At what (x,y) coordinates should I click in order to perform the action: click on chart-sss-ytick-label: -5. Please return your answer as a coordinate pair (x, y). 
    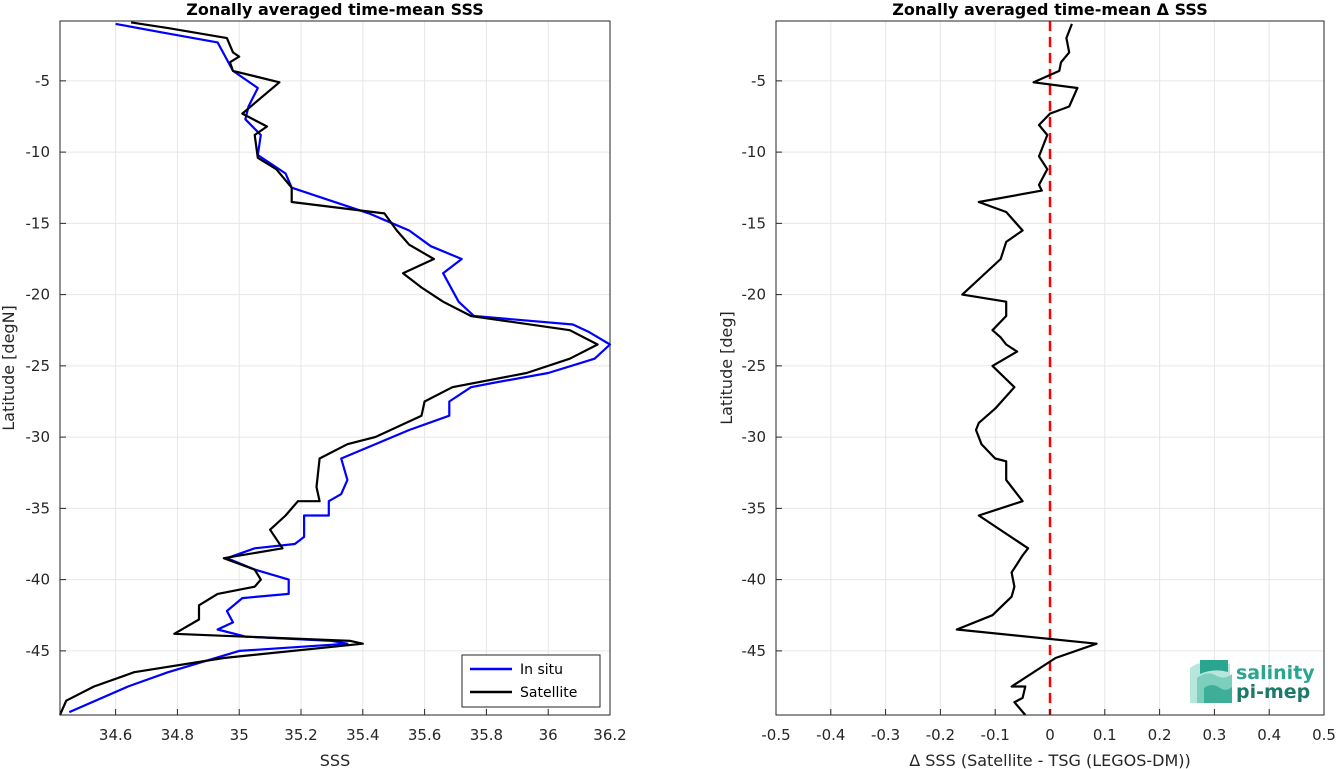
    Looking at the image, I should click on (42, 81).